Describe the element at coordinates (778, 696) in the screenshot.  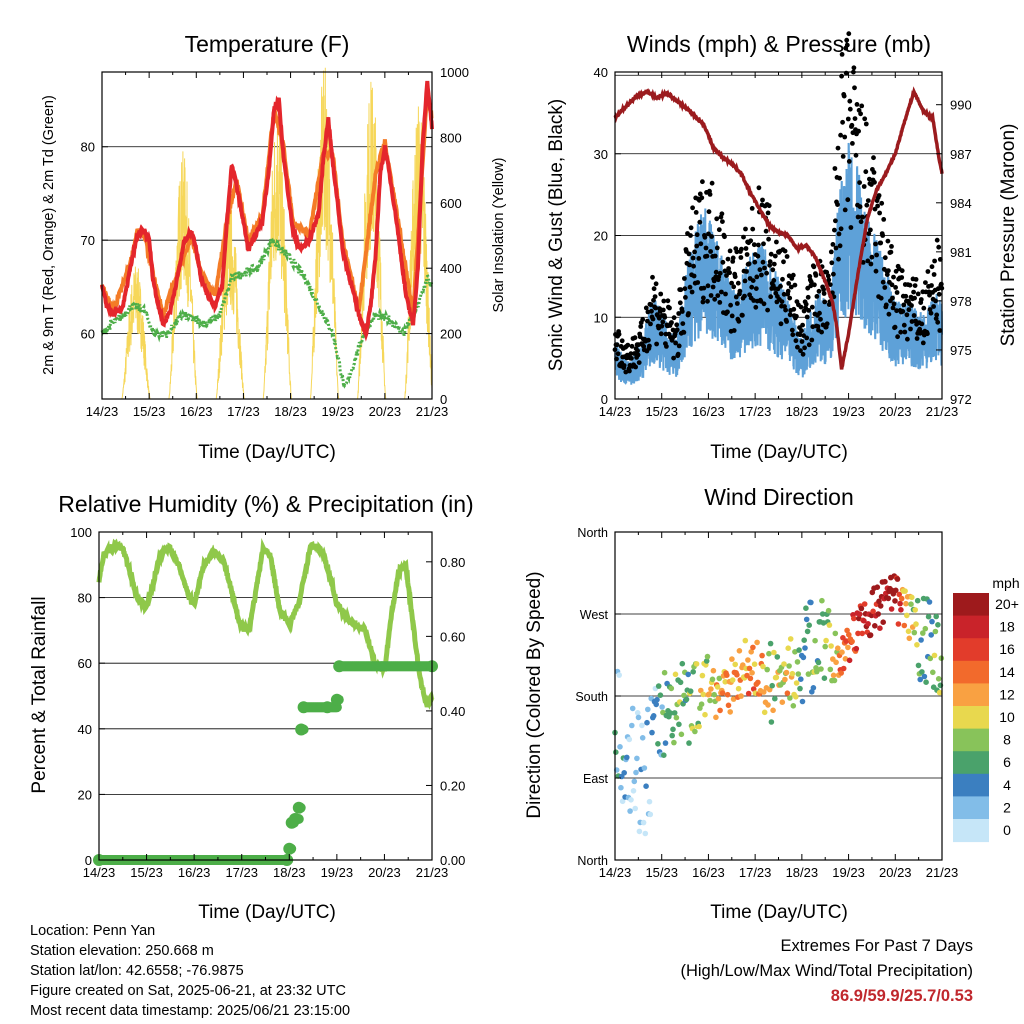
I see `direction-axes` at that location.